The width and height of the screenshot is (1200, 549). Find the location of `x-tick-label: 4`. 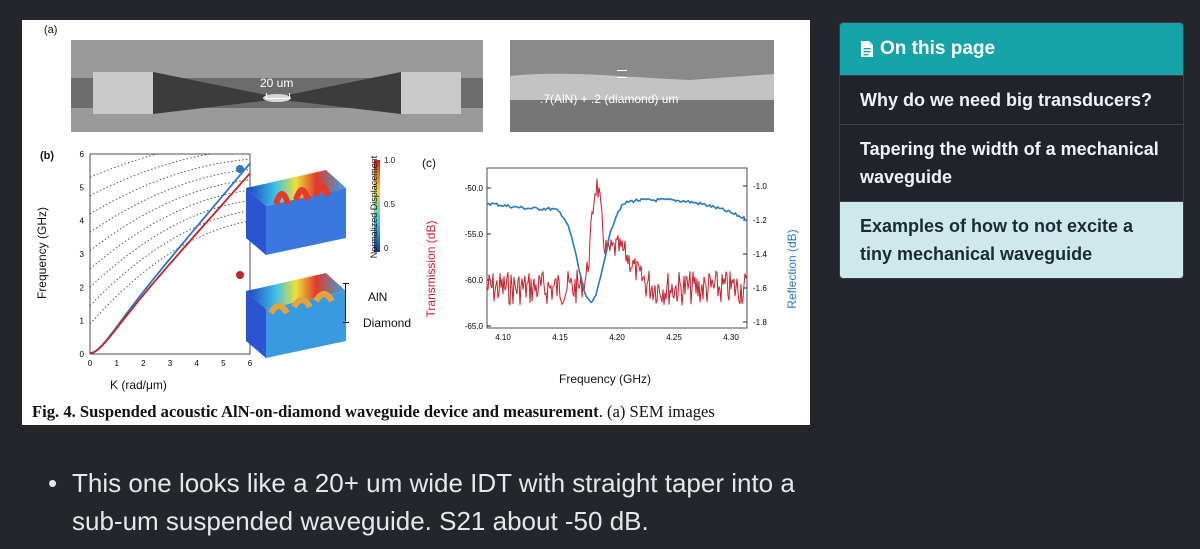

x-tick-label: 4 is located at coordinates (196, 363).